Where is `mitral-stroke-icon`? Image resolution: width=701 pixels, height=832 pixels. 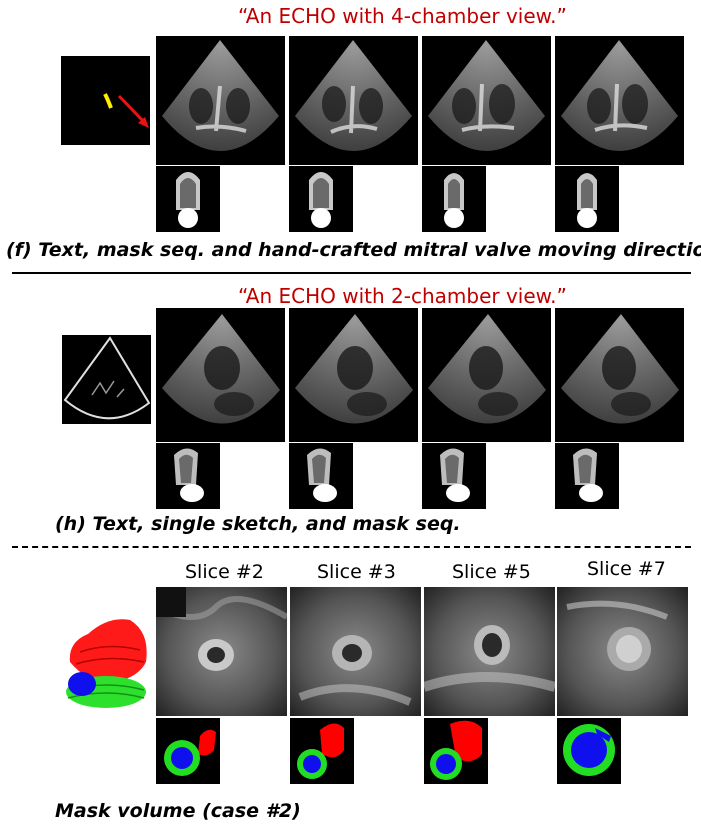 mitral-stroke-icon is located at coordinates (108, 101).